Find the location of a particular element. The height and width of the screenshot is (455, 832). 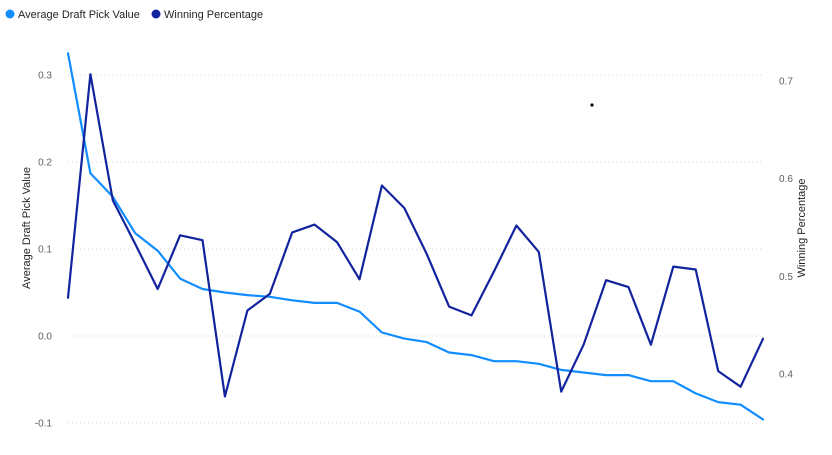

legend-marker-winning-percentage is located at coordinates (156, 14).